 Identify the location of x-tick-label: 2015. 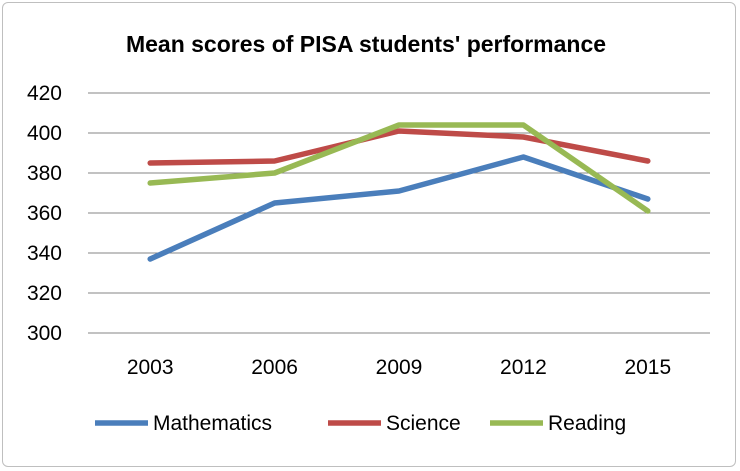
(647, 367).